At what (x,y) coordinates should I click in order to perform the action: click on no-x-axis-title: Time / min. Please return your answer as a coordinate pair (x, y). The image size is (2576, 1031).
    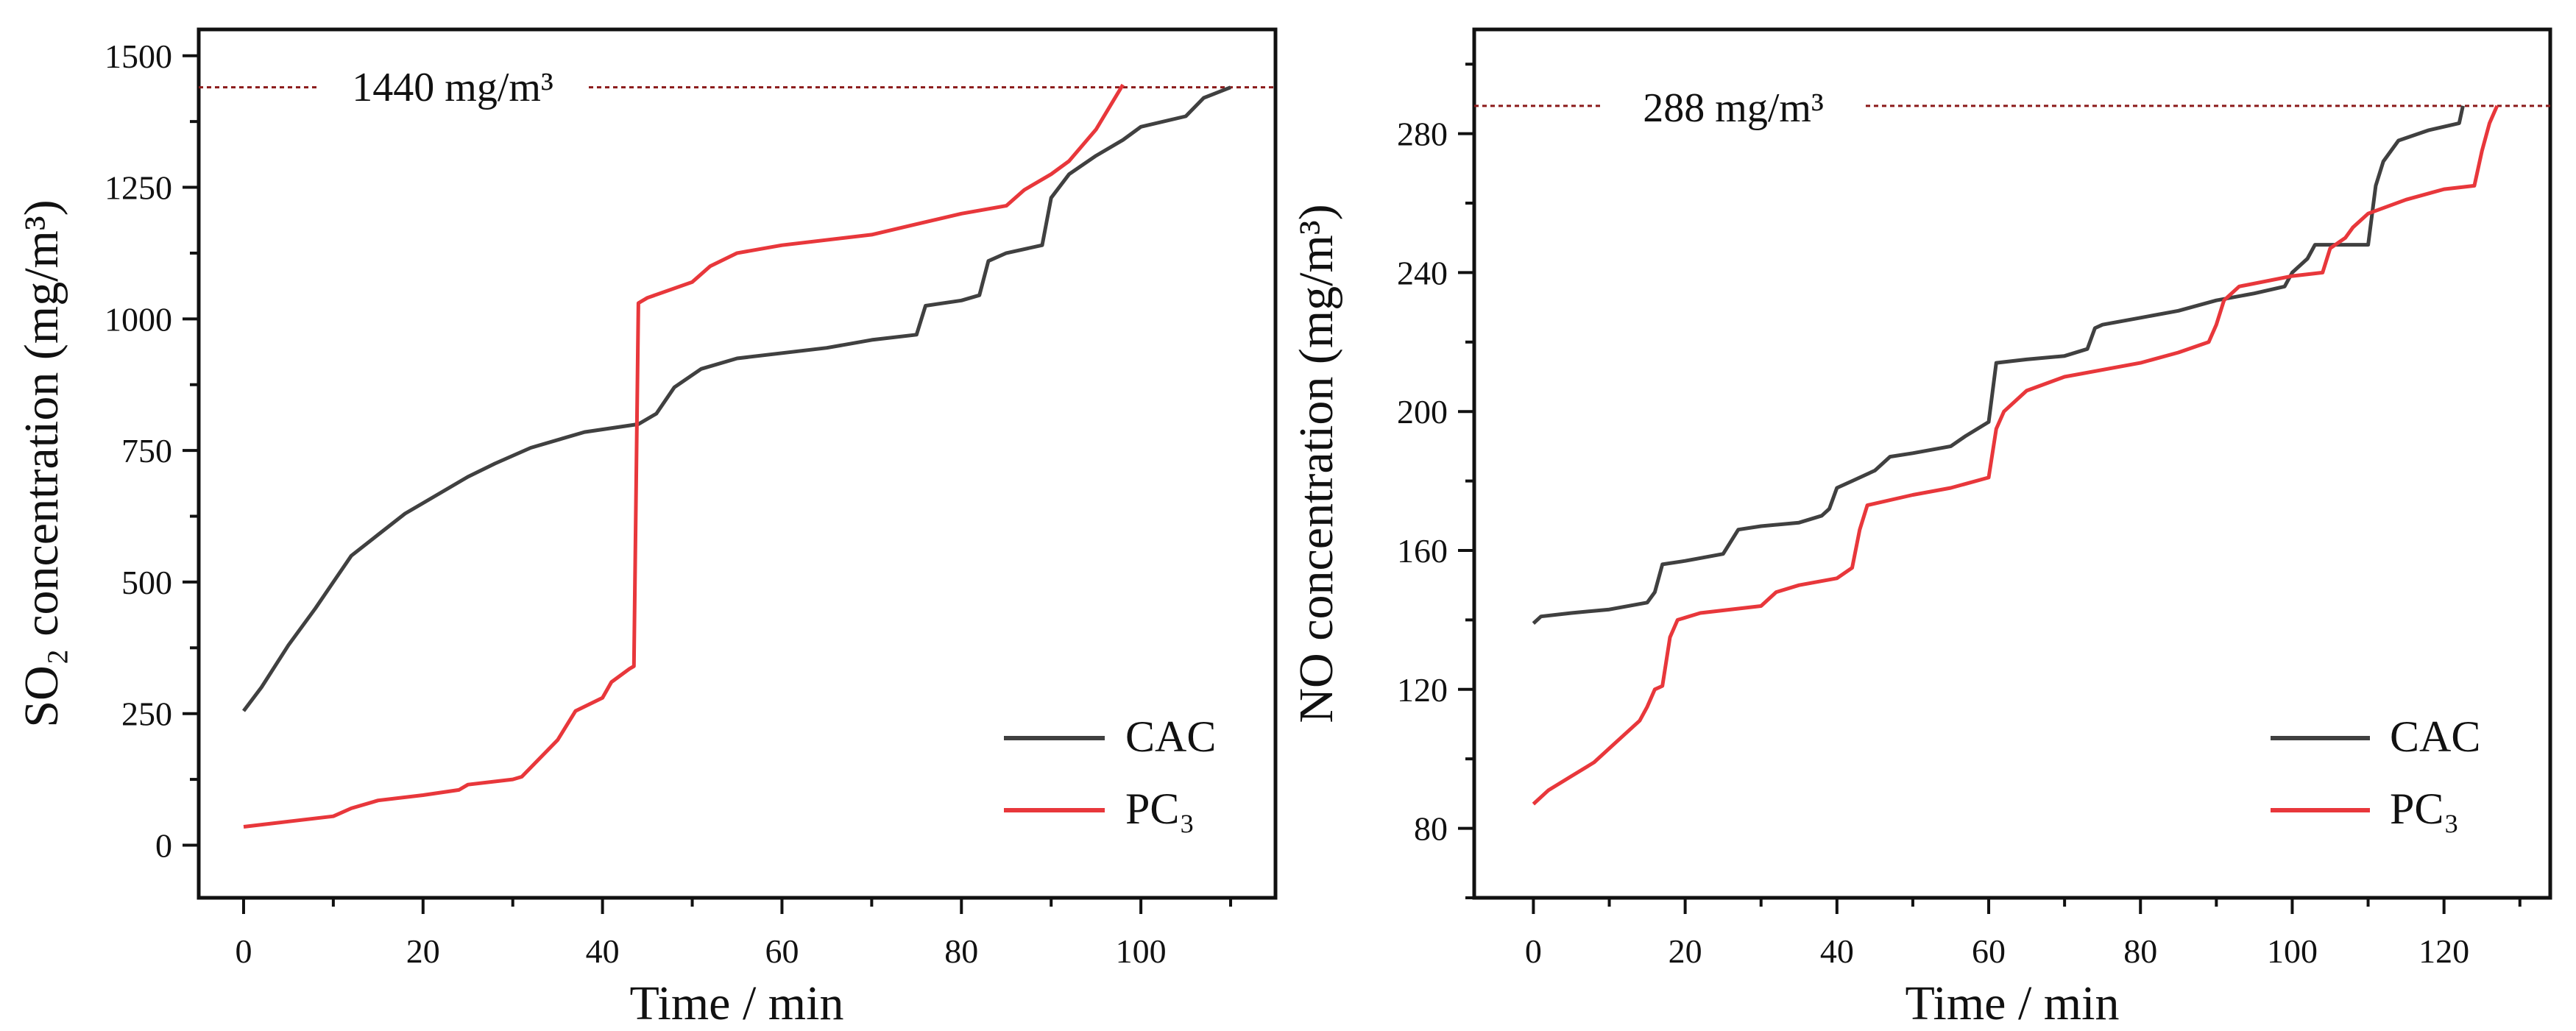
    Looking at the image, I should click on (2013, 1003).